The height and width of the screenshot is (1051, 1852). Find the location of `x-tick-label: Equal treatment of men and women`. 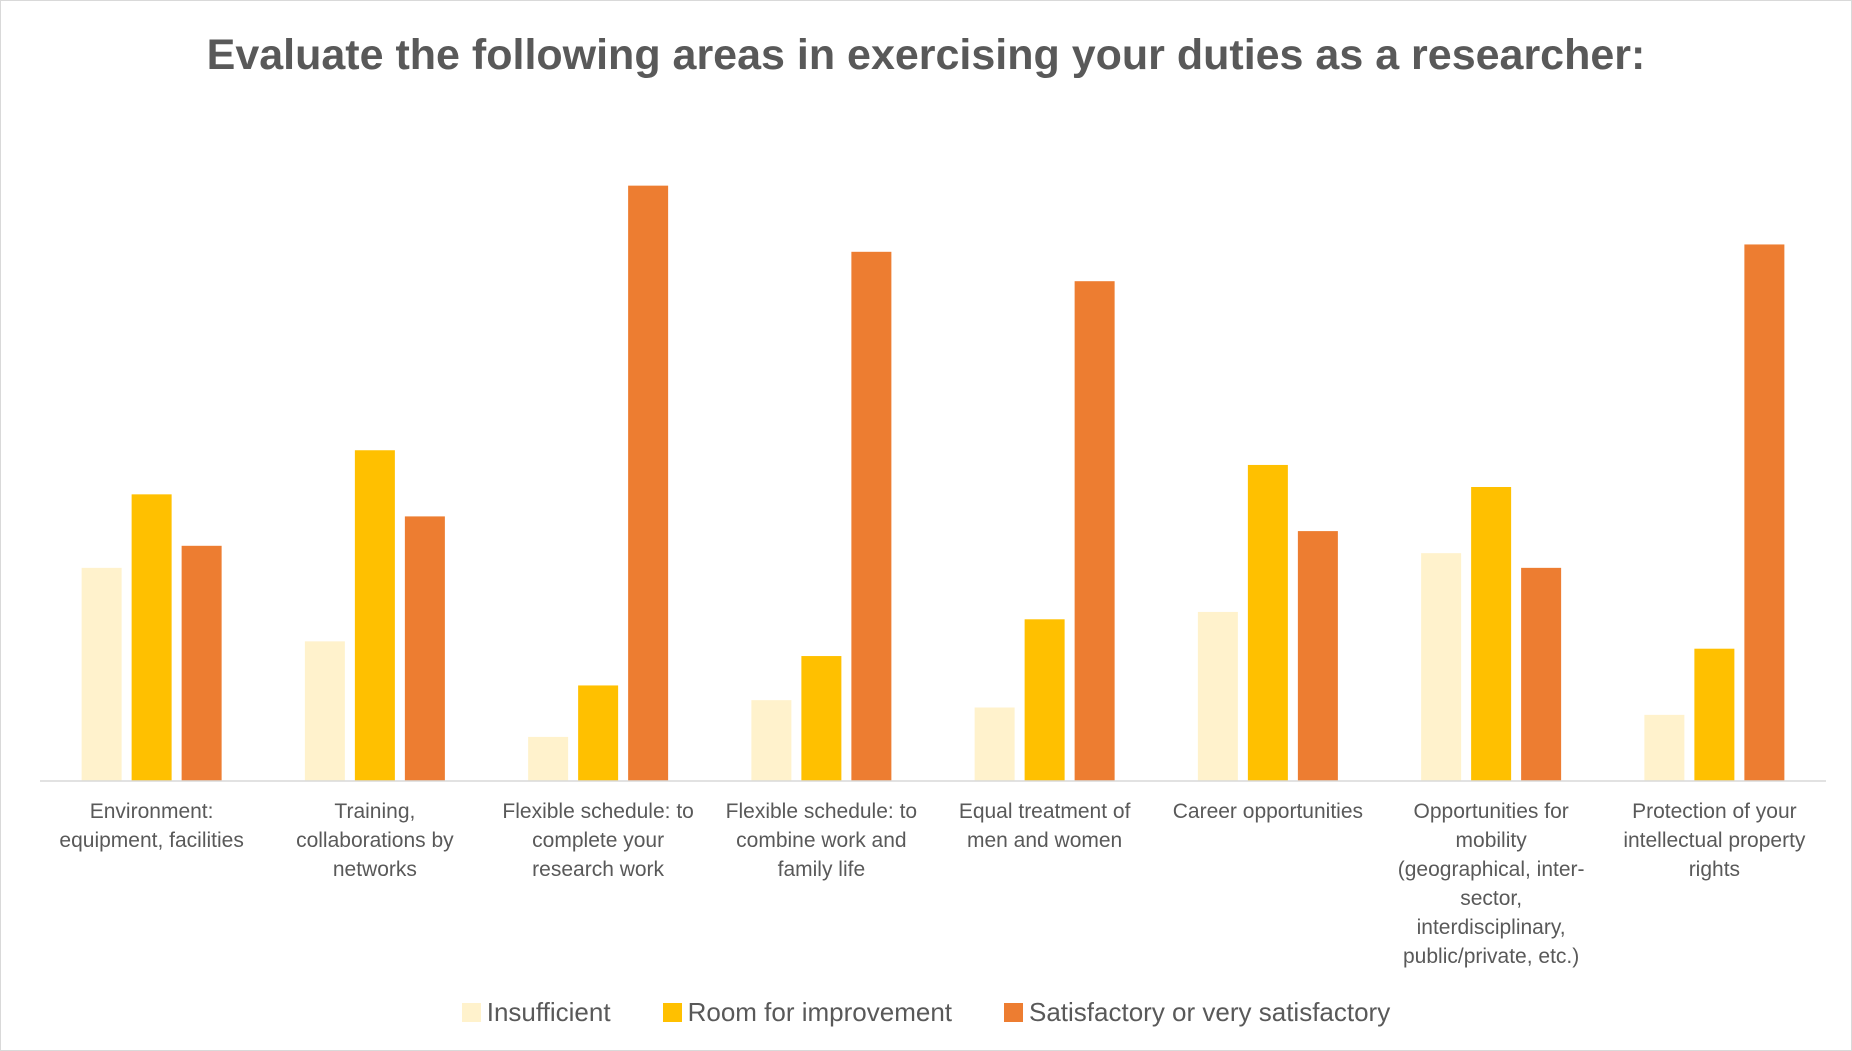

x-tick-label: Equal treatment of men and women is located at coordinates (1044, 826).